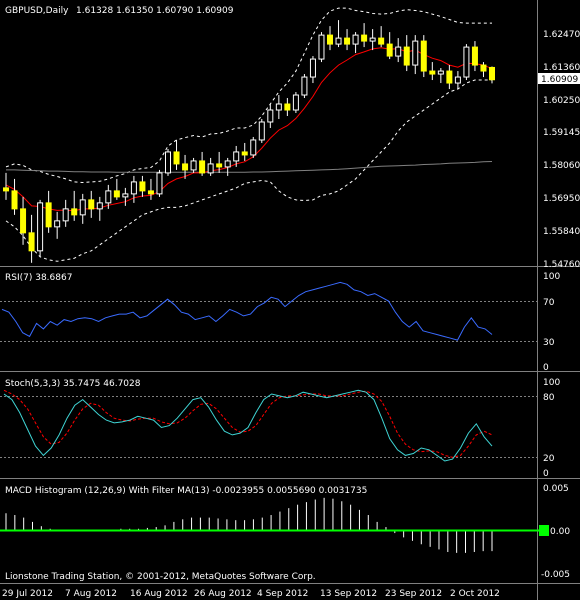 The width and height of the screenshot is (580, 600). What do you see at coordinates (561, 265) in the screenshot?
I see `price-tick-label: 1.54760` at bounding box center [561, 265].